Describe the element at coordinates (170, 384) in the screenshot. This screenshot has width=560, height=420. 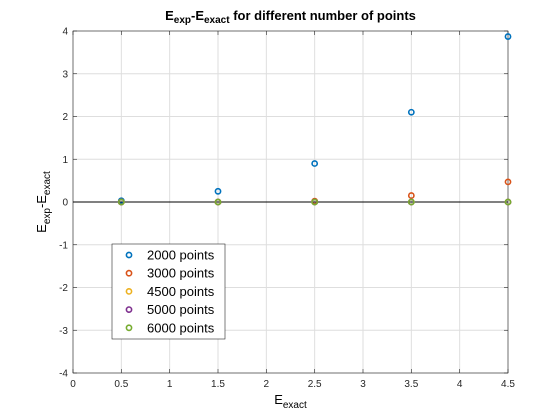
I see `x-tick-label: 1` at that location.